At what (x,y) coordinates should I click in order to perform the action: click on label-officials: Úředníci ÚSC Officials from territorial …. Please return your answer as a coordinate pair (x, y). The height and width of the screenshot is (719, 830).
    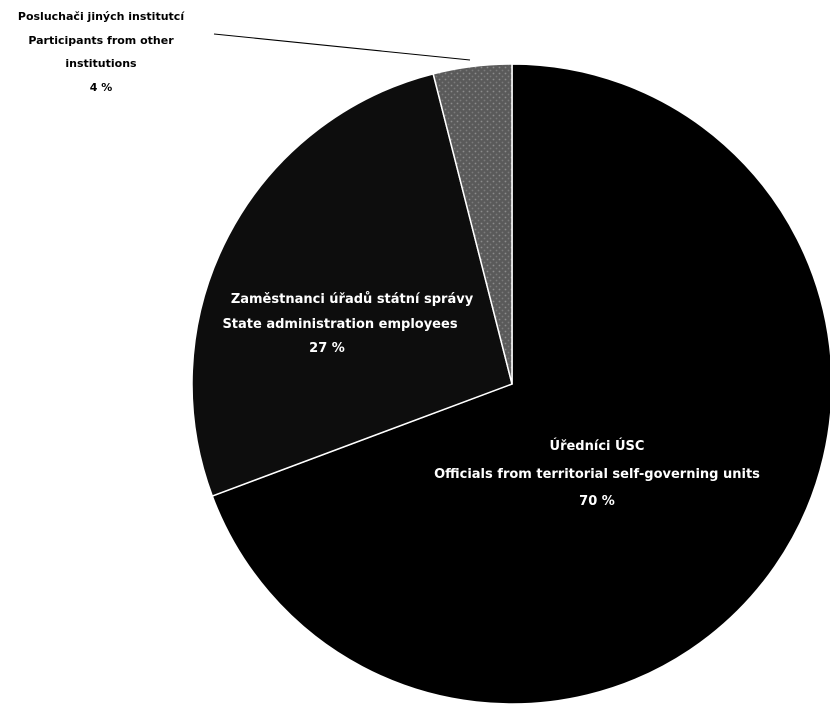
    Looking at the image, I should click on (597, 473).